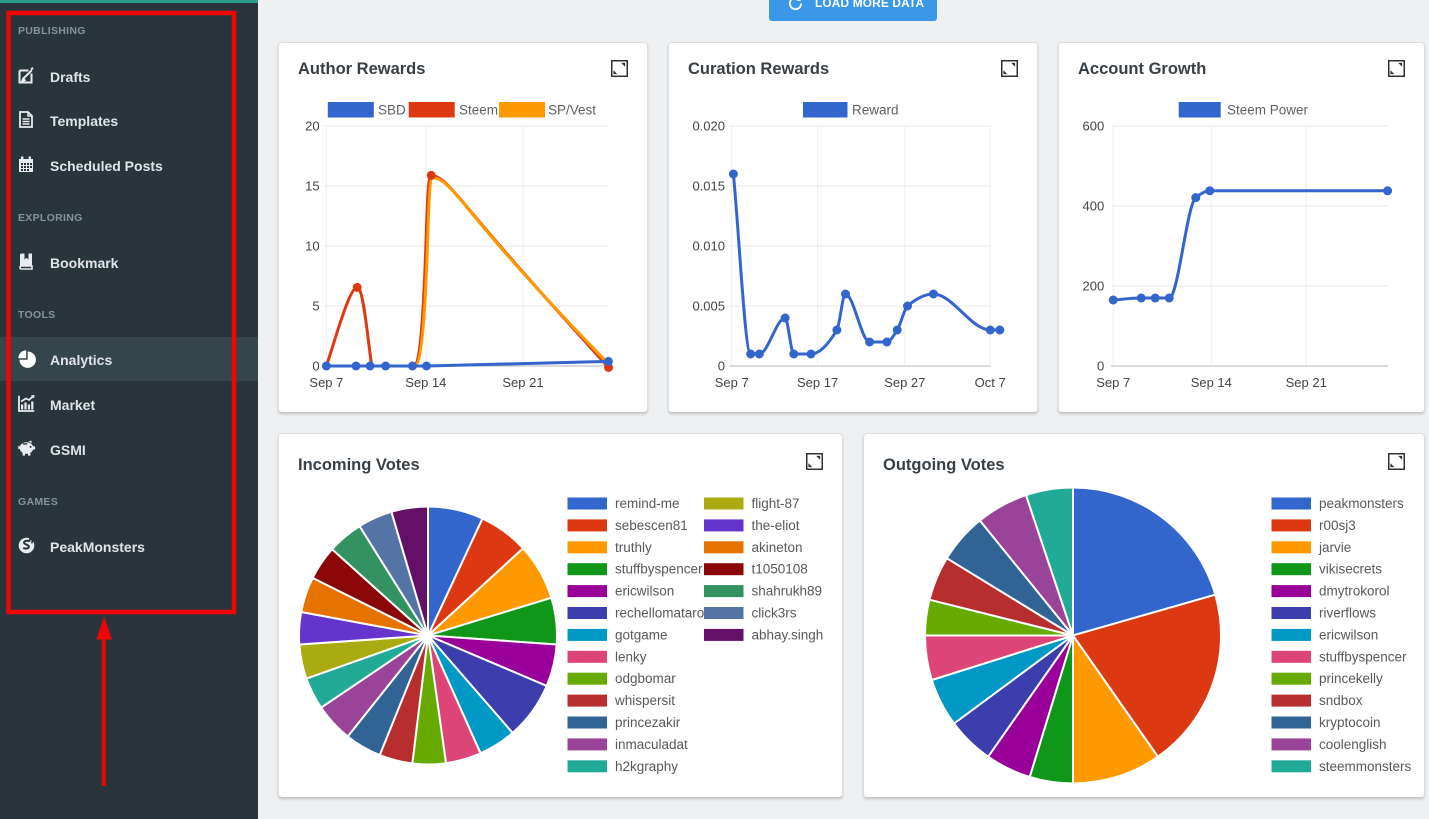 This screenshot has height=819, width=1429. I want to click on svg-text: shahrukh89, so click(787, 591).